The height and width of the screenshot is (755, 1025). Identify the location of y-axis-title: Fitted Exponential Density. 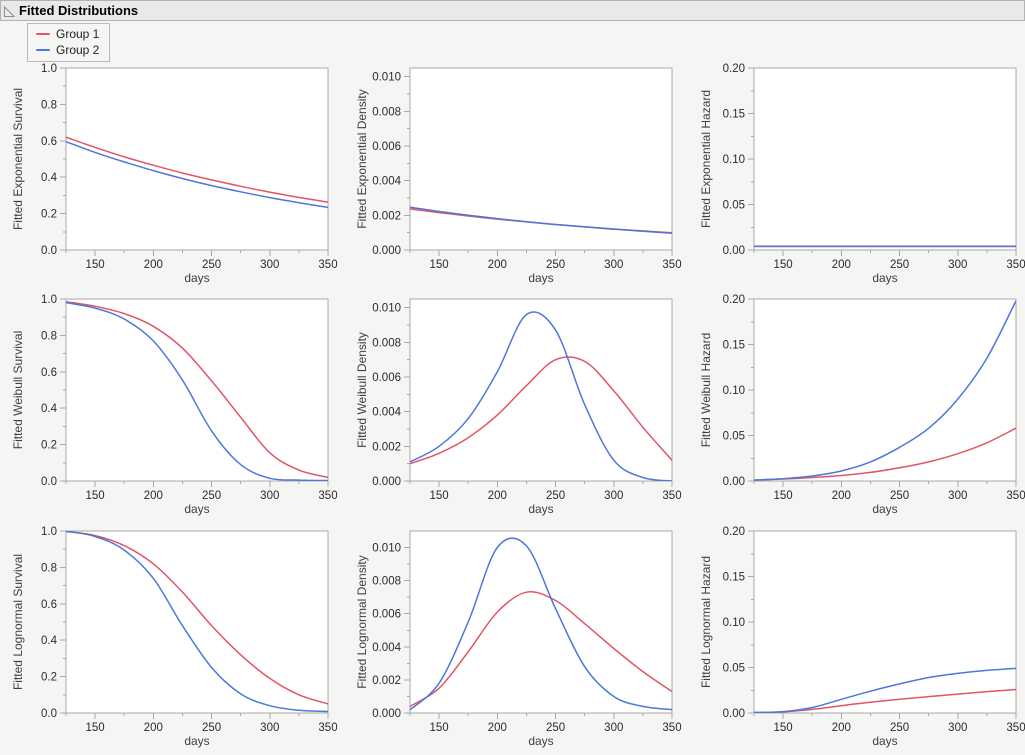
(362, 158).